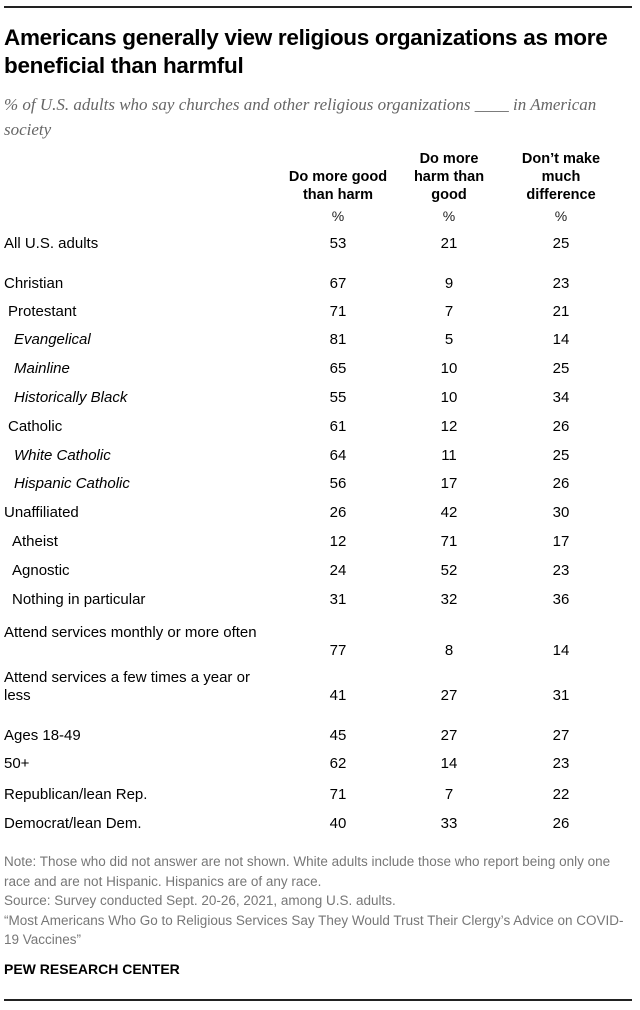  What do you see at coordinates (42, 311) in the screenshot?
I see `row-label: Protestant` at bounding box center [42, 311].